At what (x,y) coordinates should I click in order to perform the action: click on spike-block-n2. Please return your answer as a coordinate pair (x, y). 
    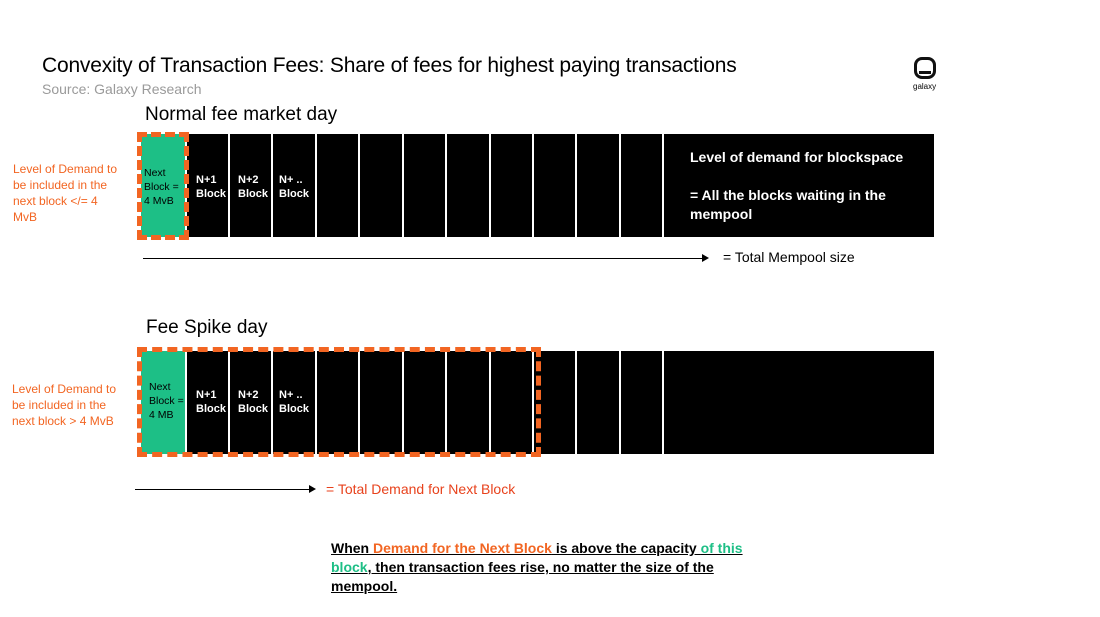
    Looking at the image, I should click on (251, 402).